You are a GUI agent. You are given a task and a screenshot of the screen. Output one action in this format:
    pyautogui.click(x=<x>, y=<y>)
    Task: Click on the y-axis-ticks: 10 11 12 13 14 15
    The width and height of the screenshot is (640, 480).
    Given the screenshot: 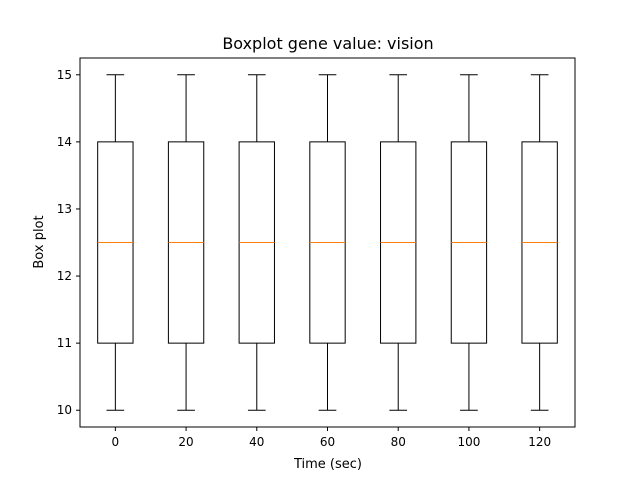 What is the action you would take?
    pyautogui.click(x=68, y=242)
    